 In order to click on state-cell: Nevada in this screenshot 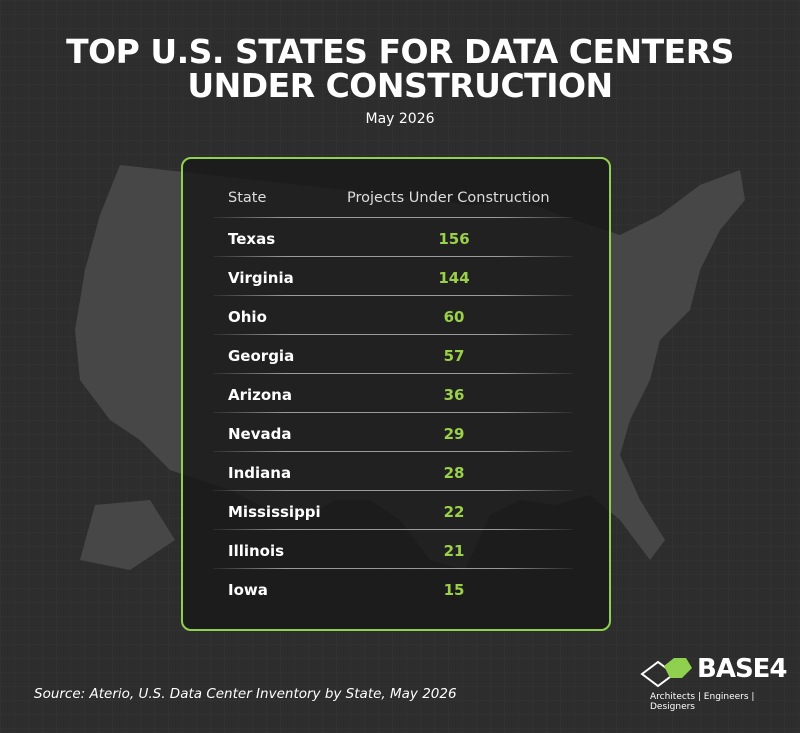, I will do `click(260, 434)`.